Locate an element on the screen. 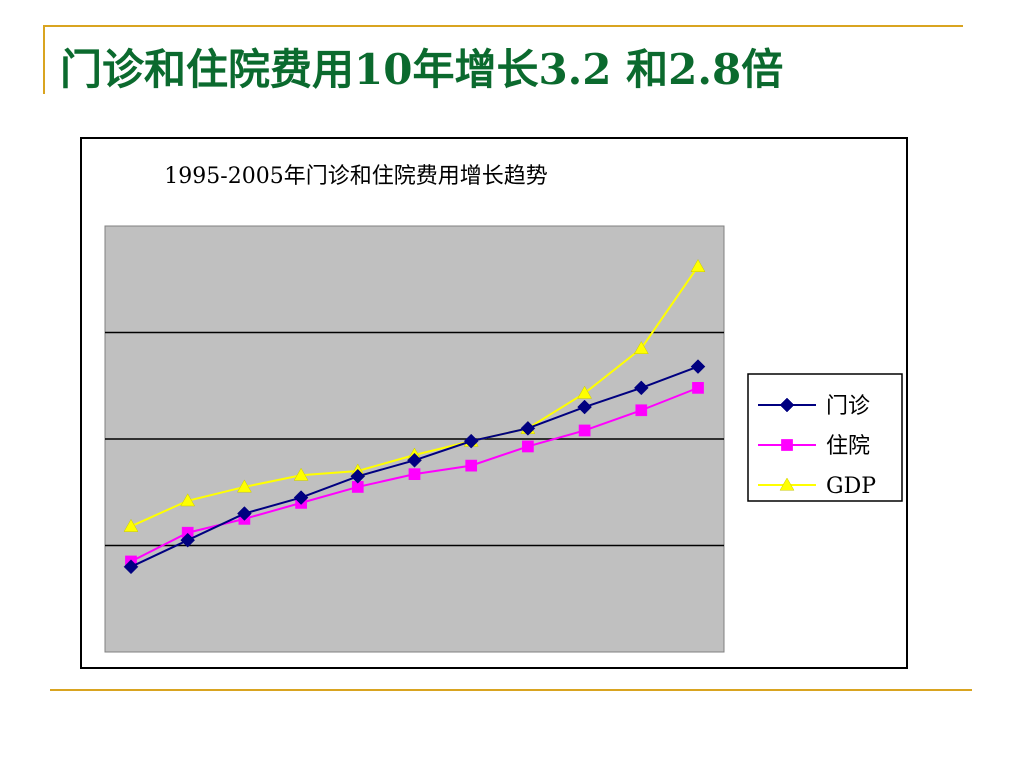 Image resolution: width=1024 pixels, height=768 pixels. title-side-rule is located at coordinates (44, 60).